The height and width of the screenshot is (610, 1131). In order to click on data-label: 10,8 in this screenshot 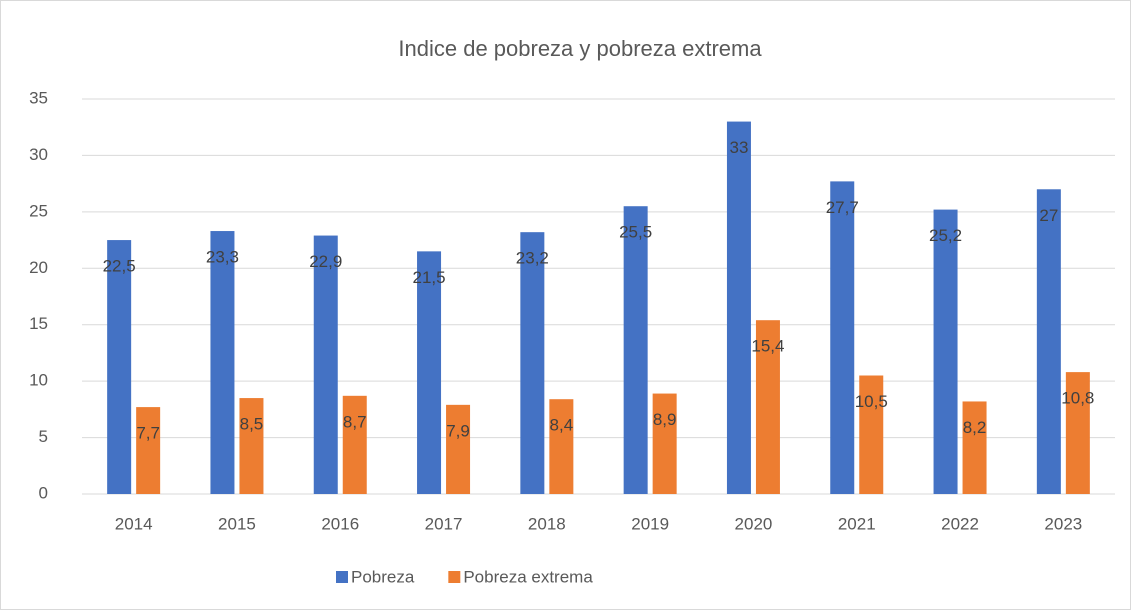, I will do `click(1077, 398)`.